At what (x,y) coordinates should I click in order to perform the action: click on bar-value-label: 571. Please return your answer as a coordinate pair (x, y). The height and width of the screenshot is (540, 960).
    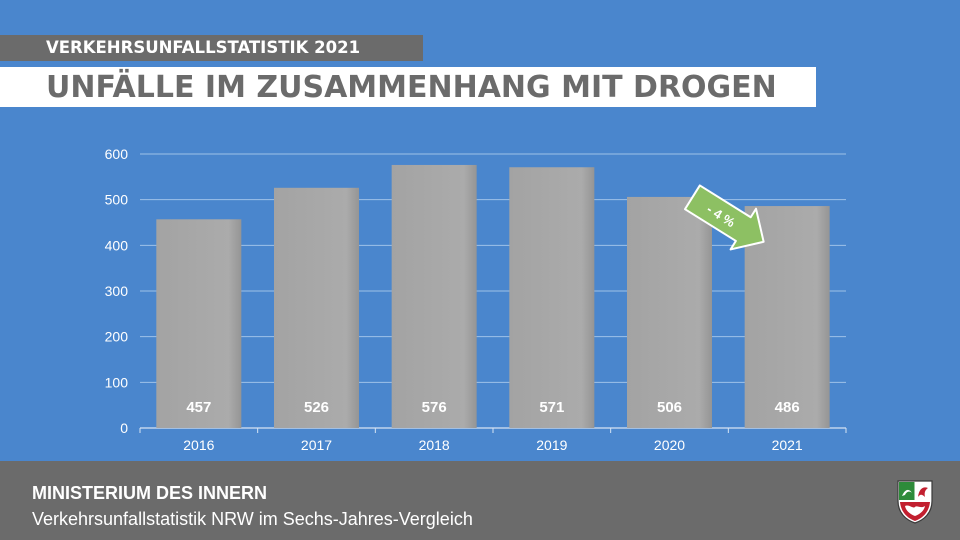
    Looking at the image, I should click on (551, 407).